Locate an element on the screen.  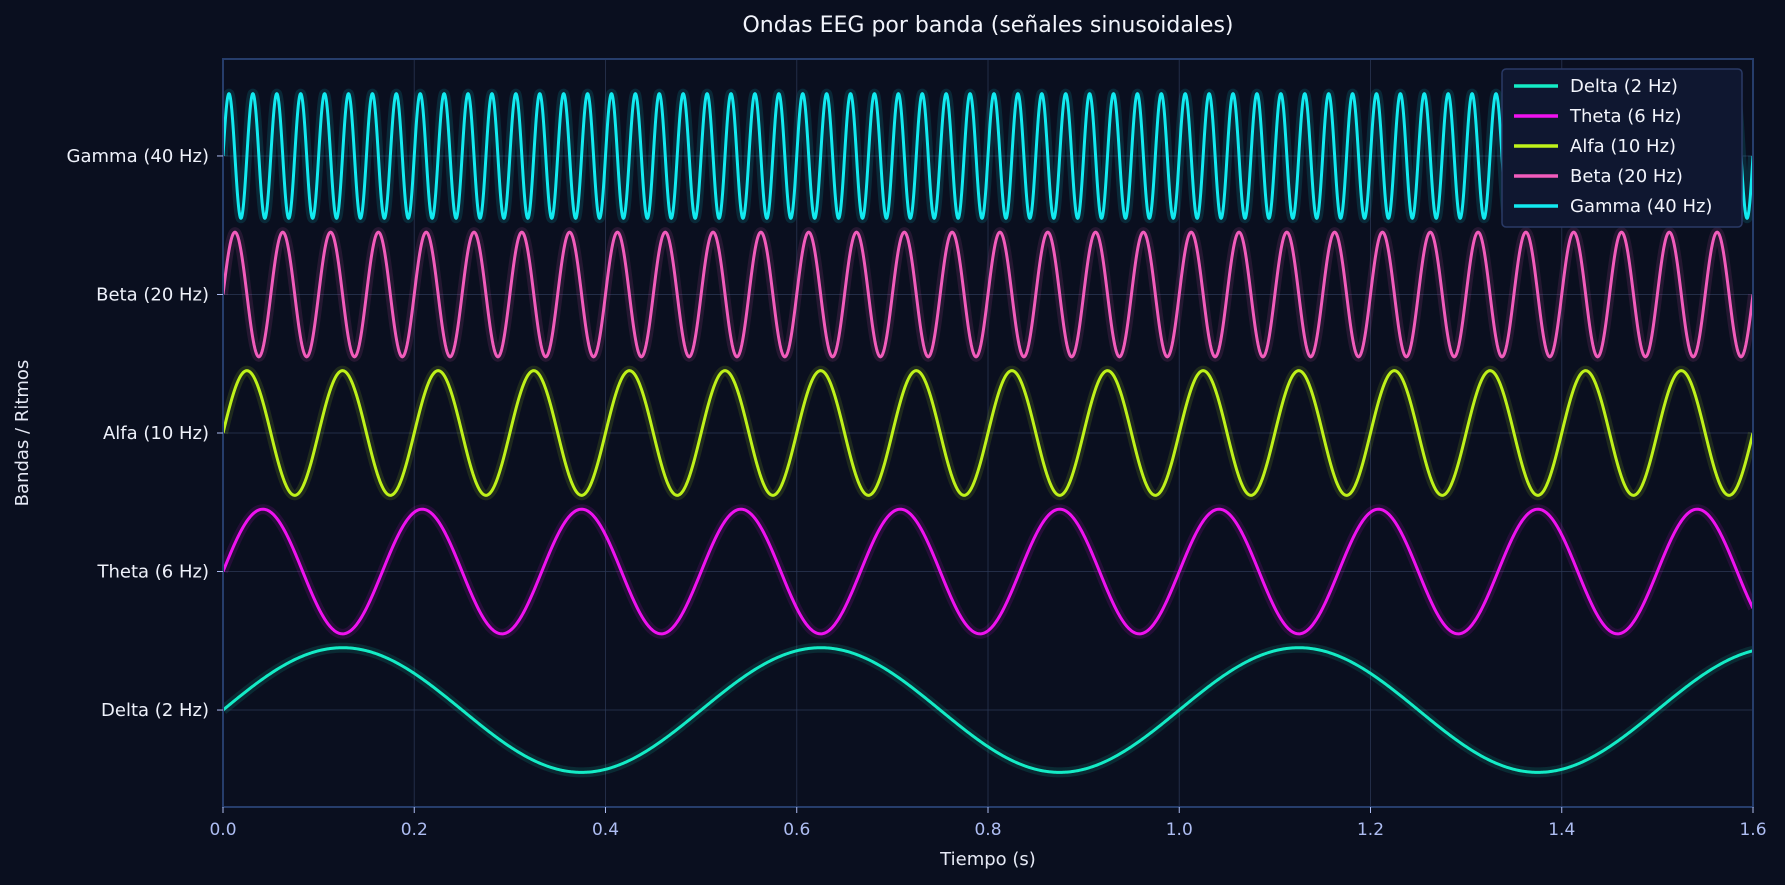
x-tick-label: 0.6 is located at coordinates (796, 830).